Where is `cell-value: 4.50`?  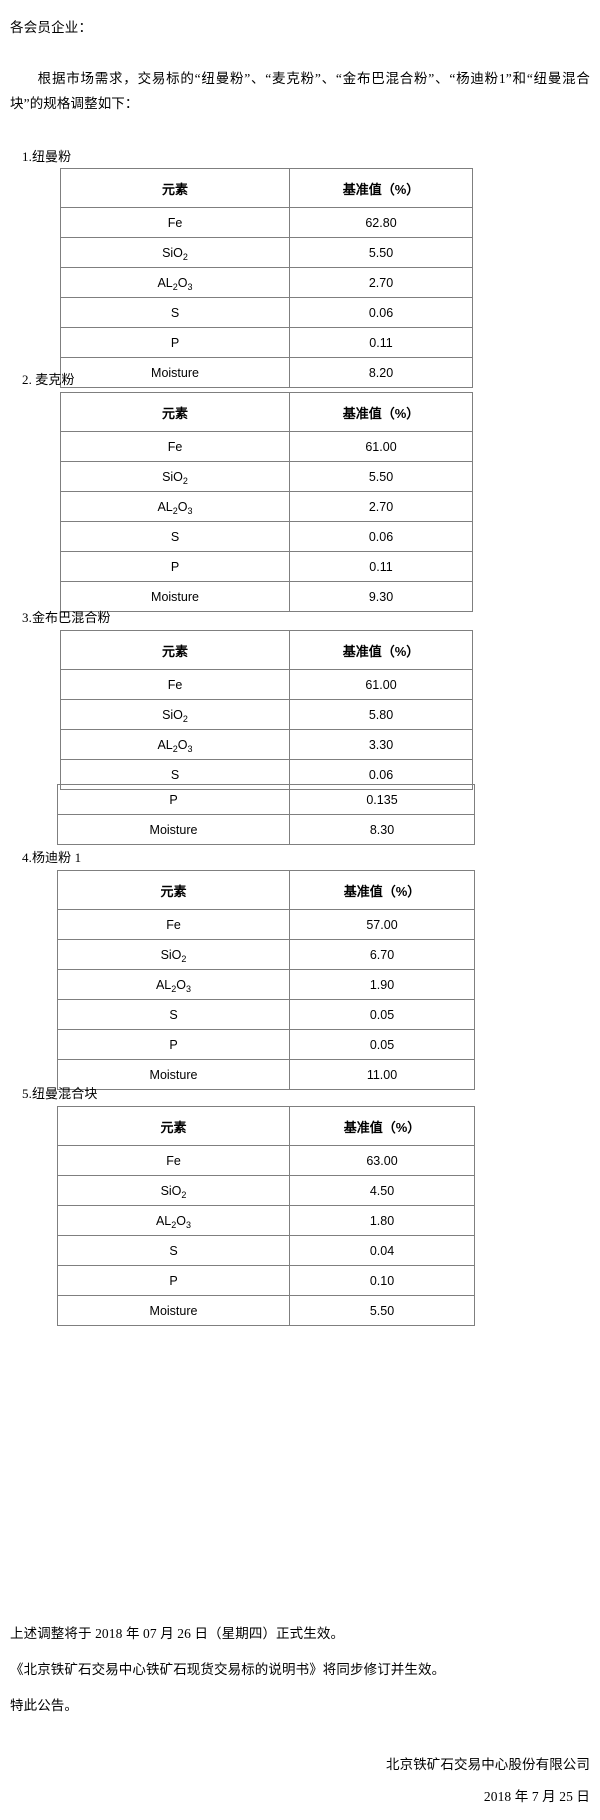 cell-value: 4.50 is located at coordinates (382, 1190).